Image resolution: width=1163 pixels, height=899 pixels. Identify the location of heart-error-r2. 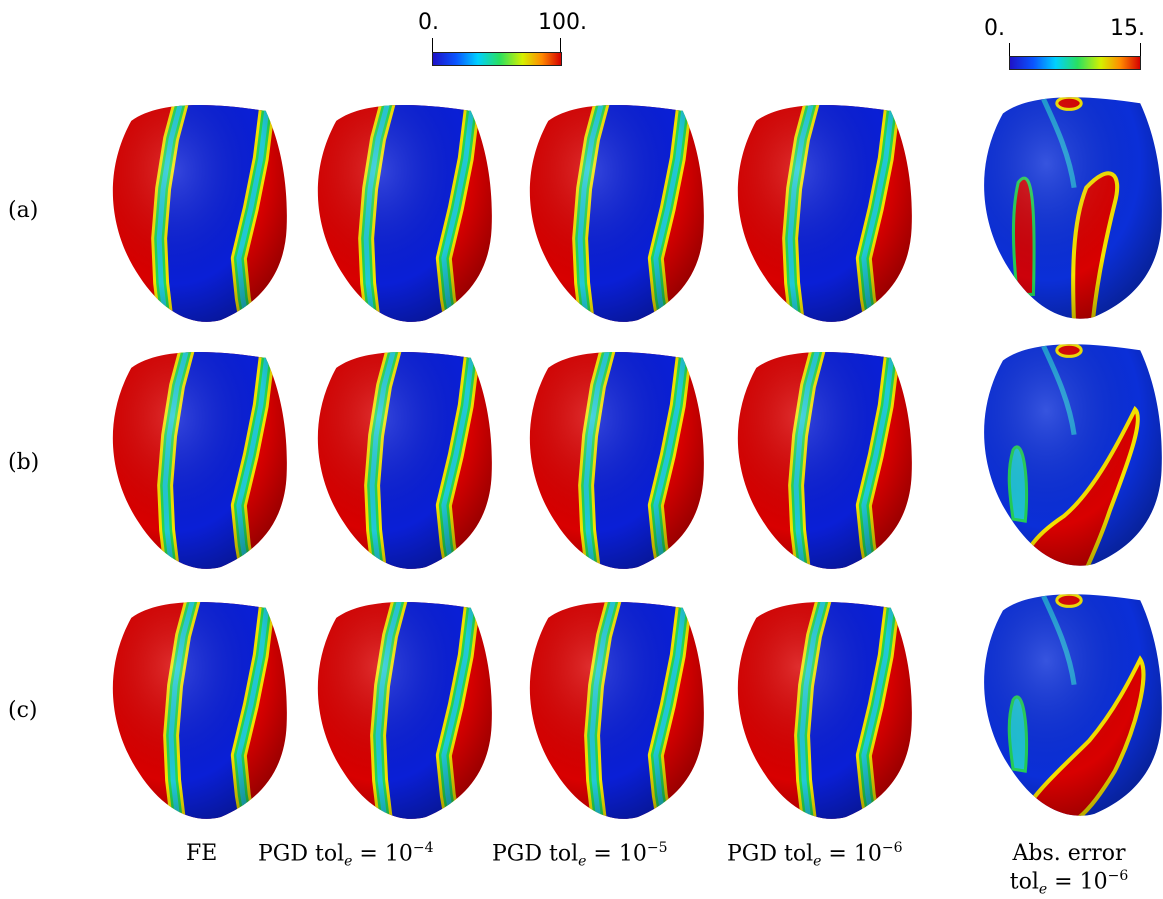
(1073, 705).